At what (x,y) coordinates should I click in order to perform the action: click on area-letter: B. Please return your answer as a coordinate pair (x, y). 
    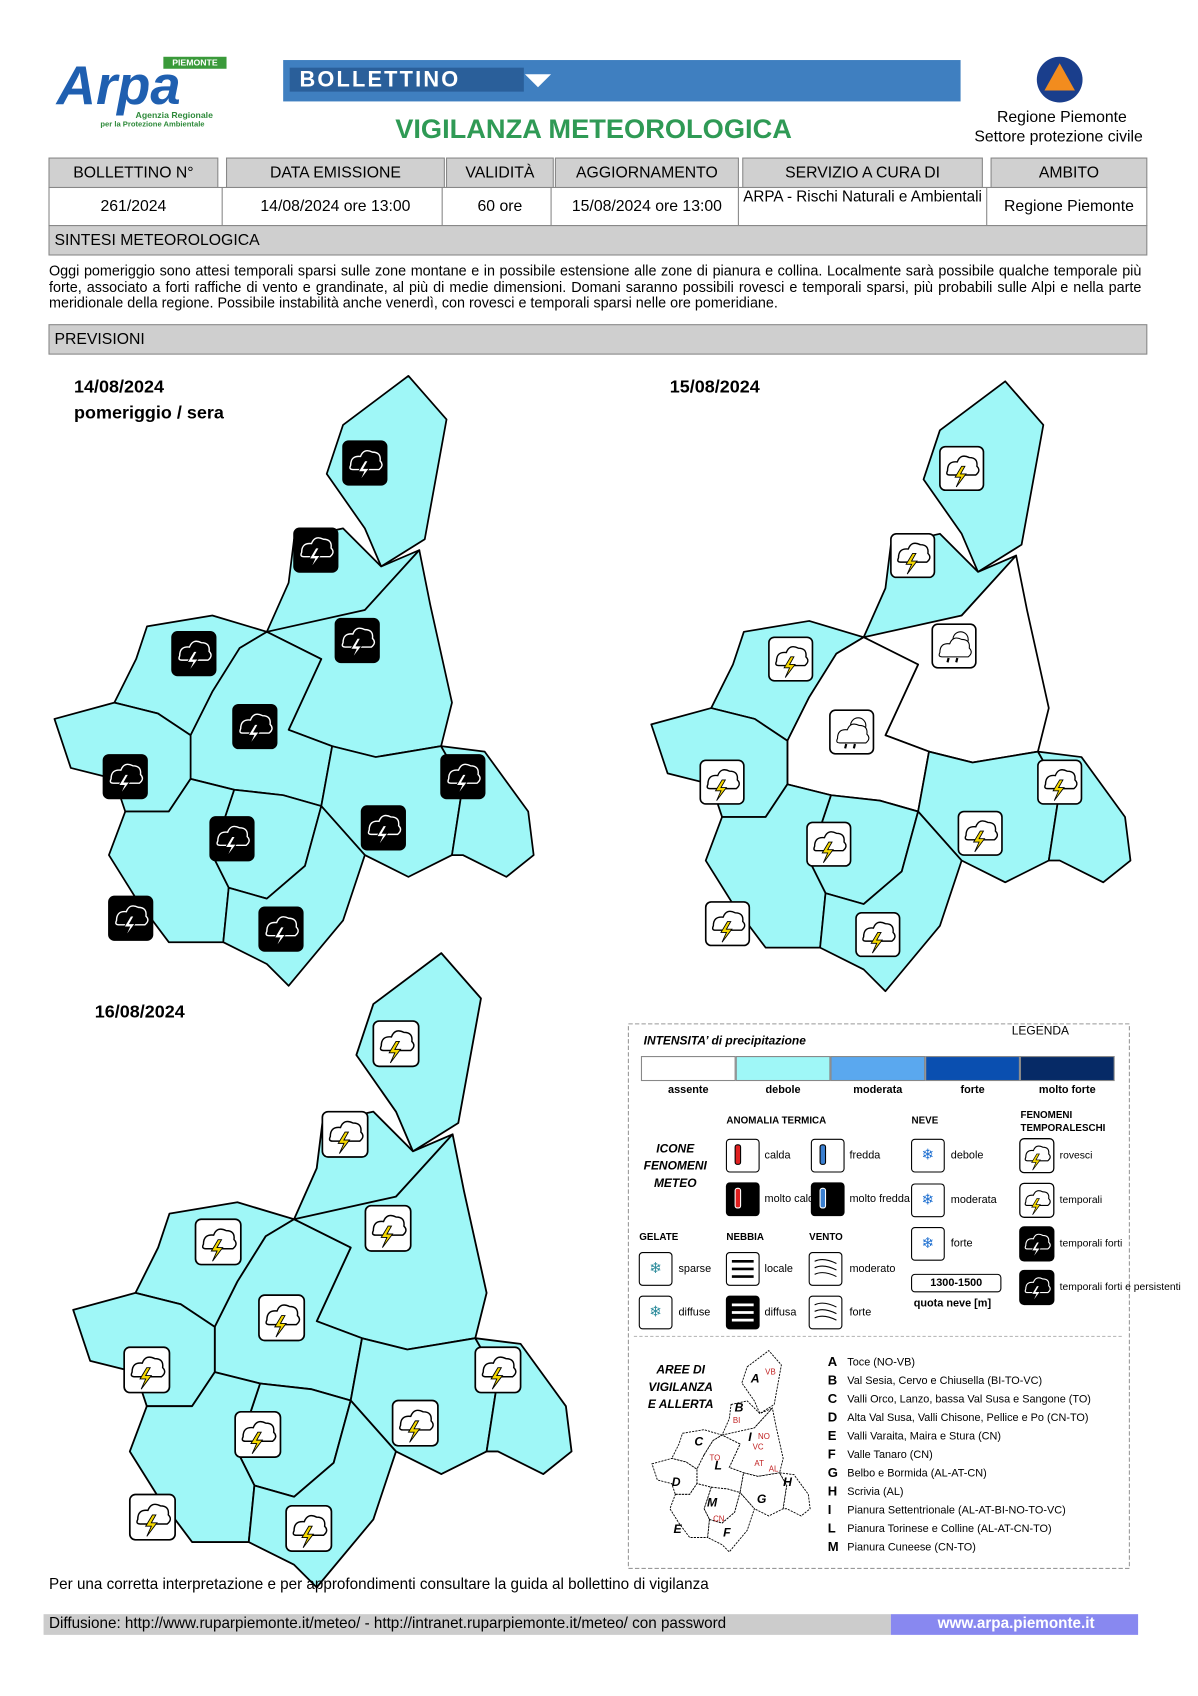
    Looking at the image, I should click on (832, 1380).